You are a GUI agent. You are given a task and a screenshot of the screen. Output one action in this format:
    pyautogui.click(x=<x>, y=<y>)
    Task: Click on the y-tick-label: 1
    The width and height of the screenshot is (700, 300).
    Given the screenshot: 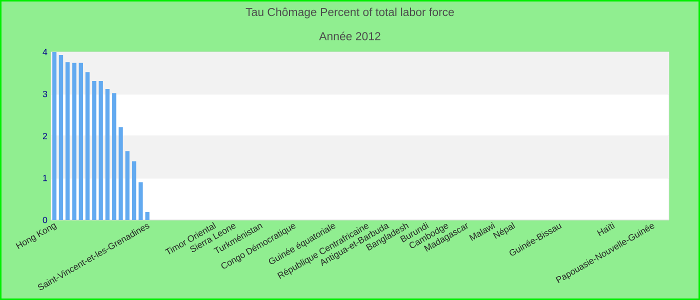 What is the action you would take?
    pyautogui.click(x=45, y=178)
    